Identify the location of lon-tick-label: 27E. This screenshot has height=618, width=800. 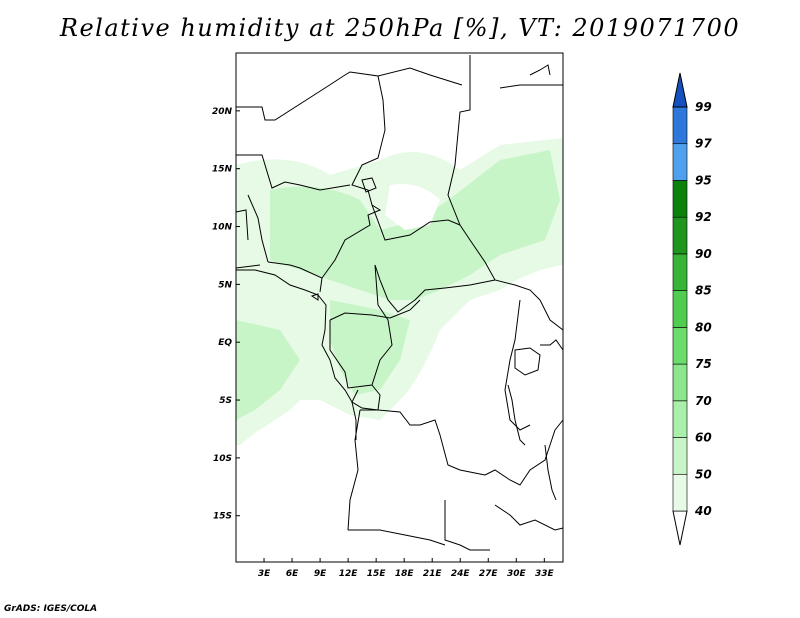
(489, 574).